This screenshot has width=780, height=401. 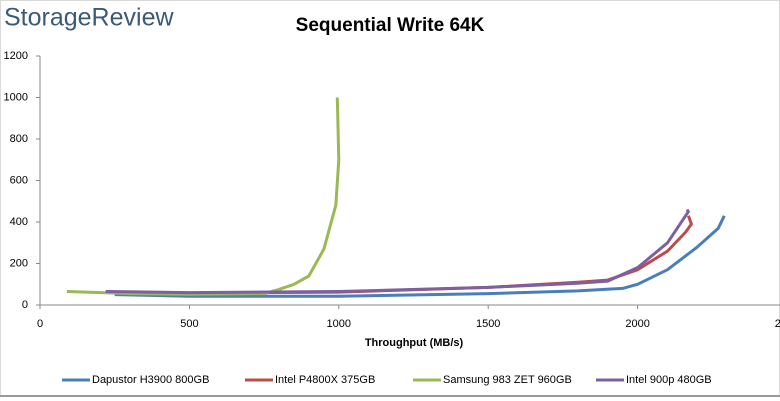 What do you see at coordinates (89, 18) in the screenshot?
I see `brand-logo: StorageReview` at bounding box center [89, 18].